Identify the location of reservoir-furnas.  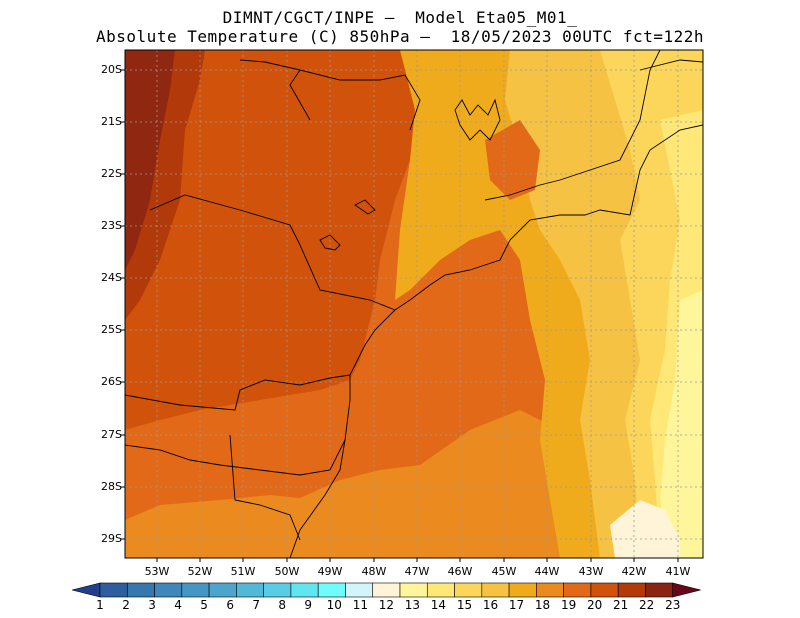
(477, 119).